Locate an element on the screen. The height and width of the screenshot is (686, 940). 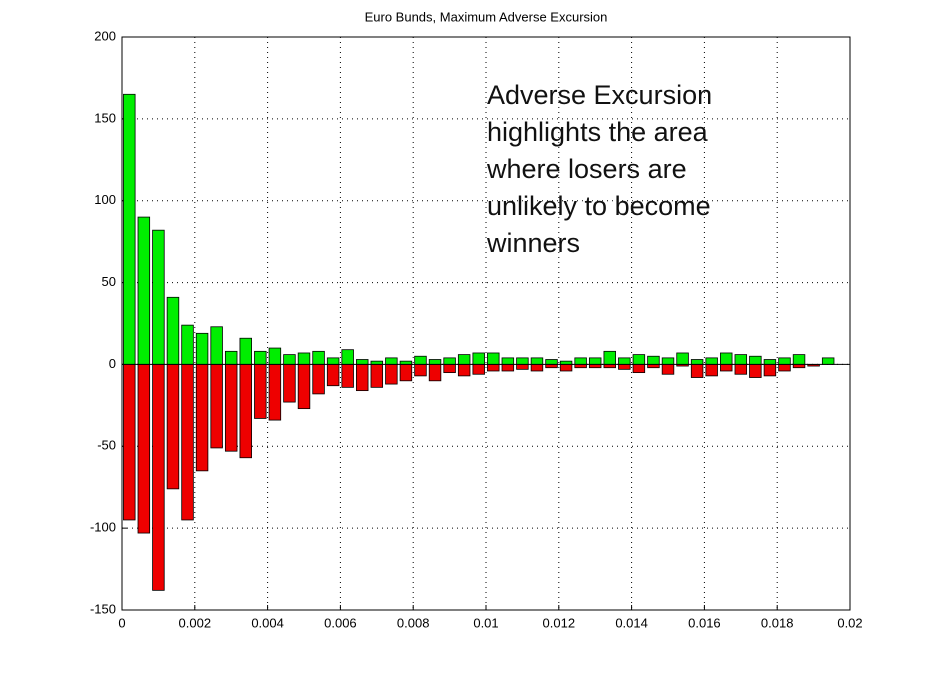
annotation: highlights the area is located at coordinates (598, 132).